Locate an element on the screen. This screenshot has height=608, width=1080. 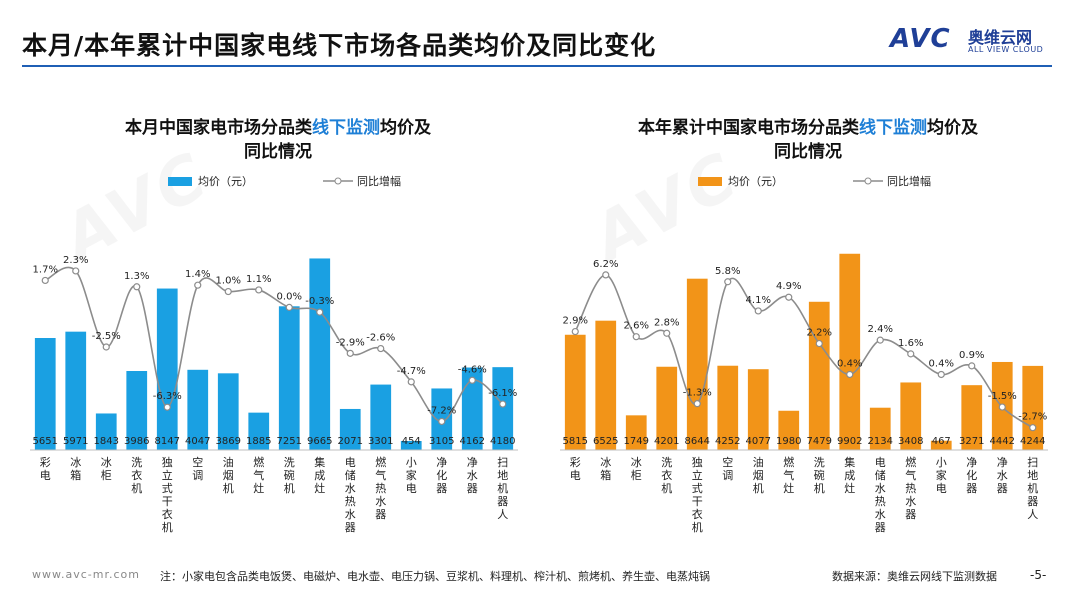
category-tick-label: 洗碗机 is located at coordinates (289, 475).